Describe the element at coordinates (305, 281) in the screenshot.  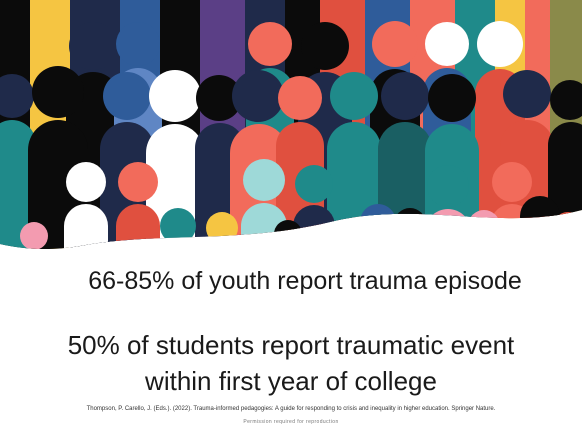
I see `statistic-youth-trauma: 66-85% of youth report trauma episode` at that location.